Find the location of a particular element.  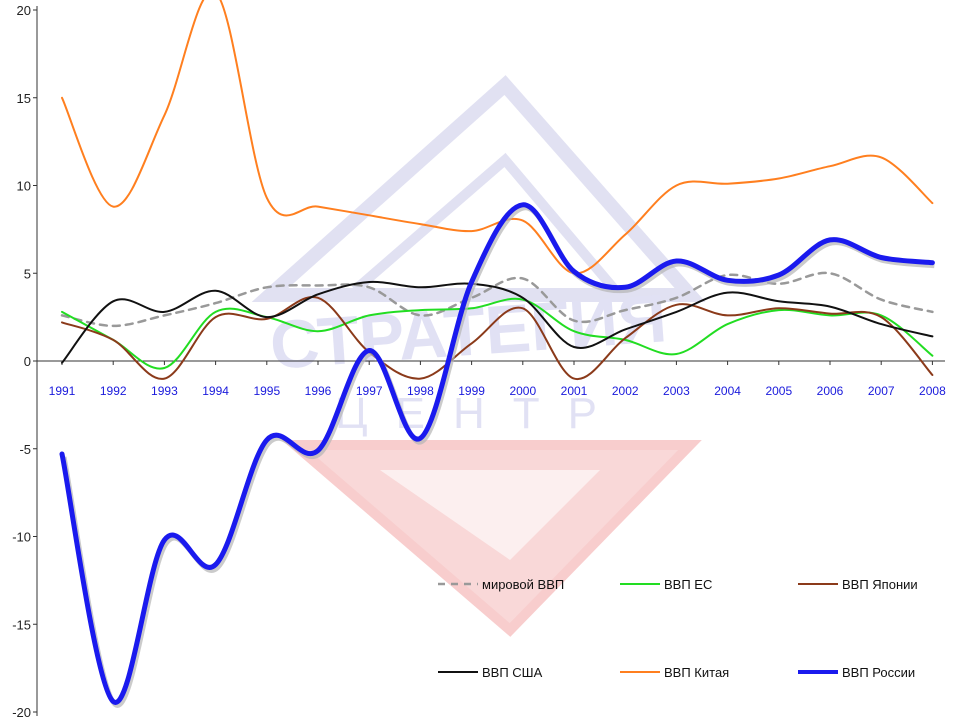

legend-label: ВВП США is located at coordinates (512, 672).